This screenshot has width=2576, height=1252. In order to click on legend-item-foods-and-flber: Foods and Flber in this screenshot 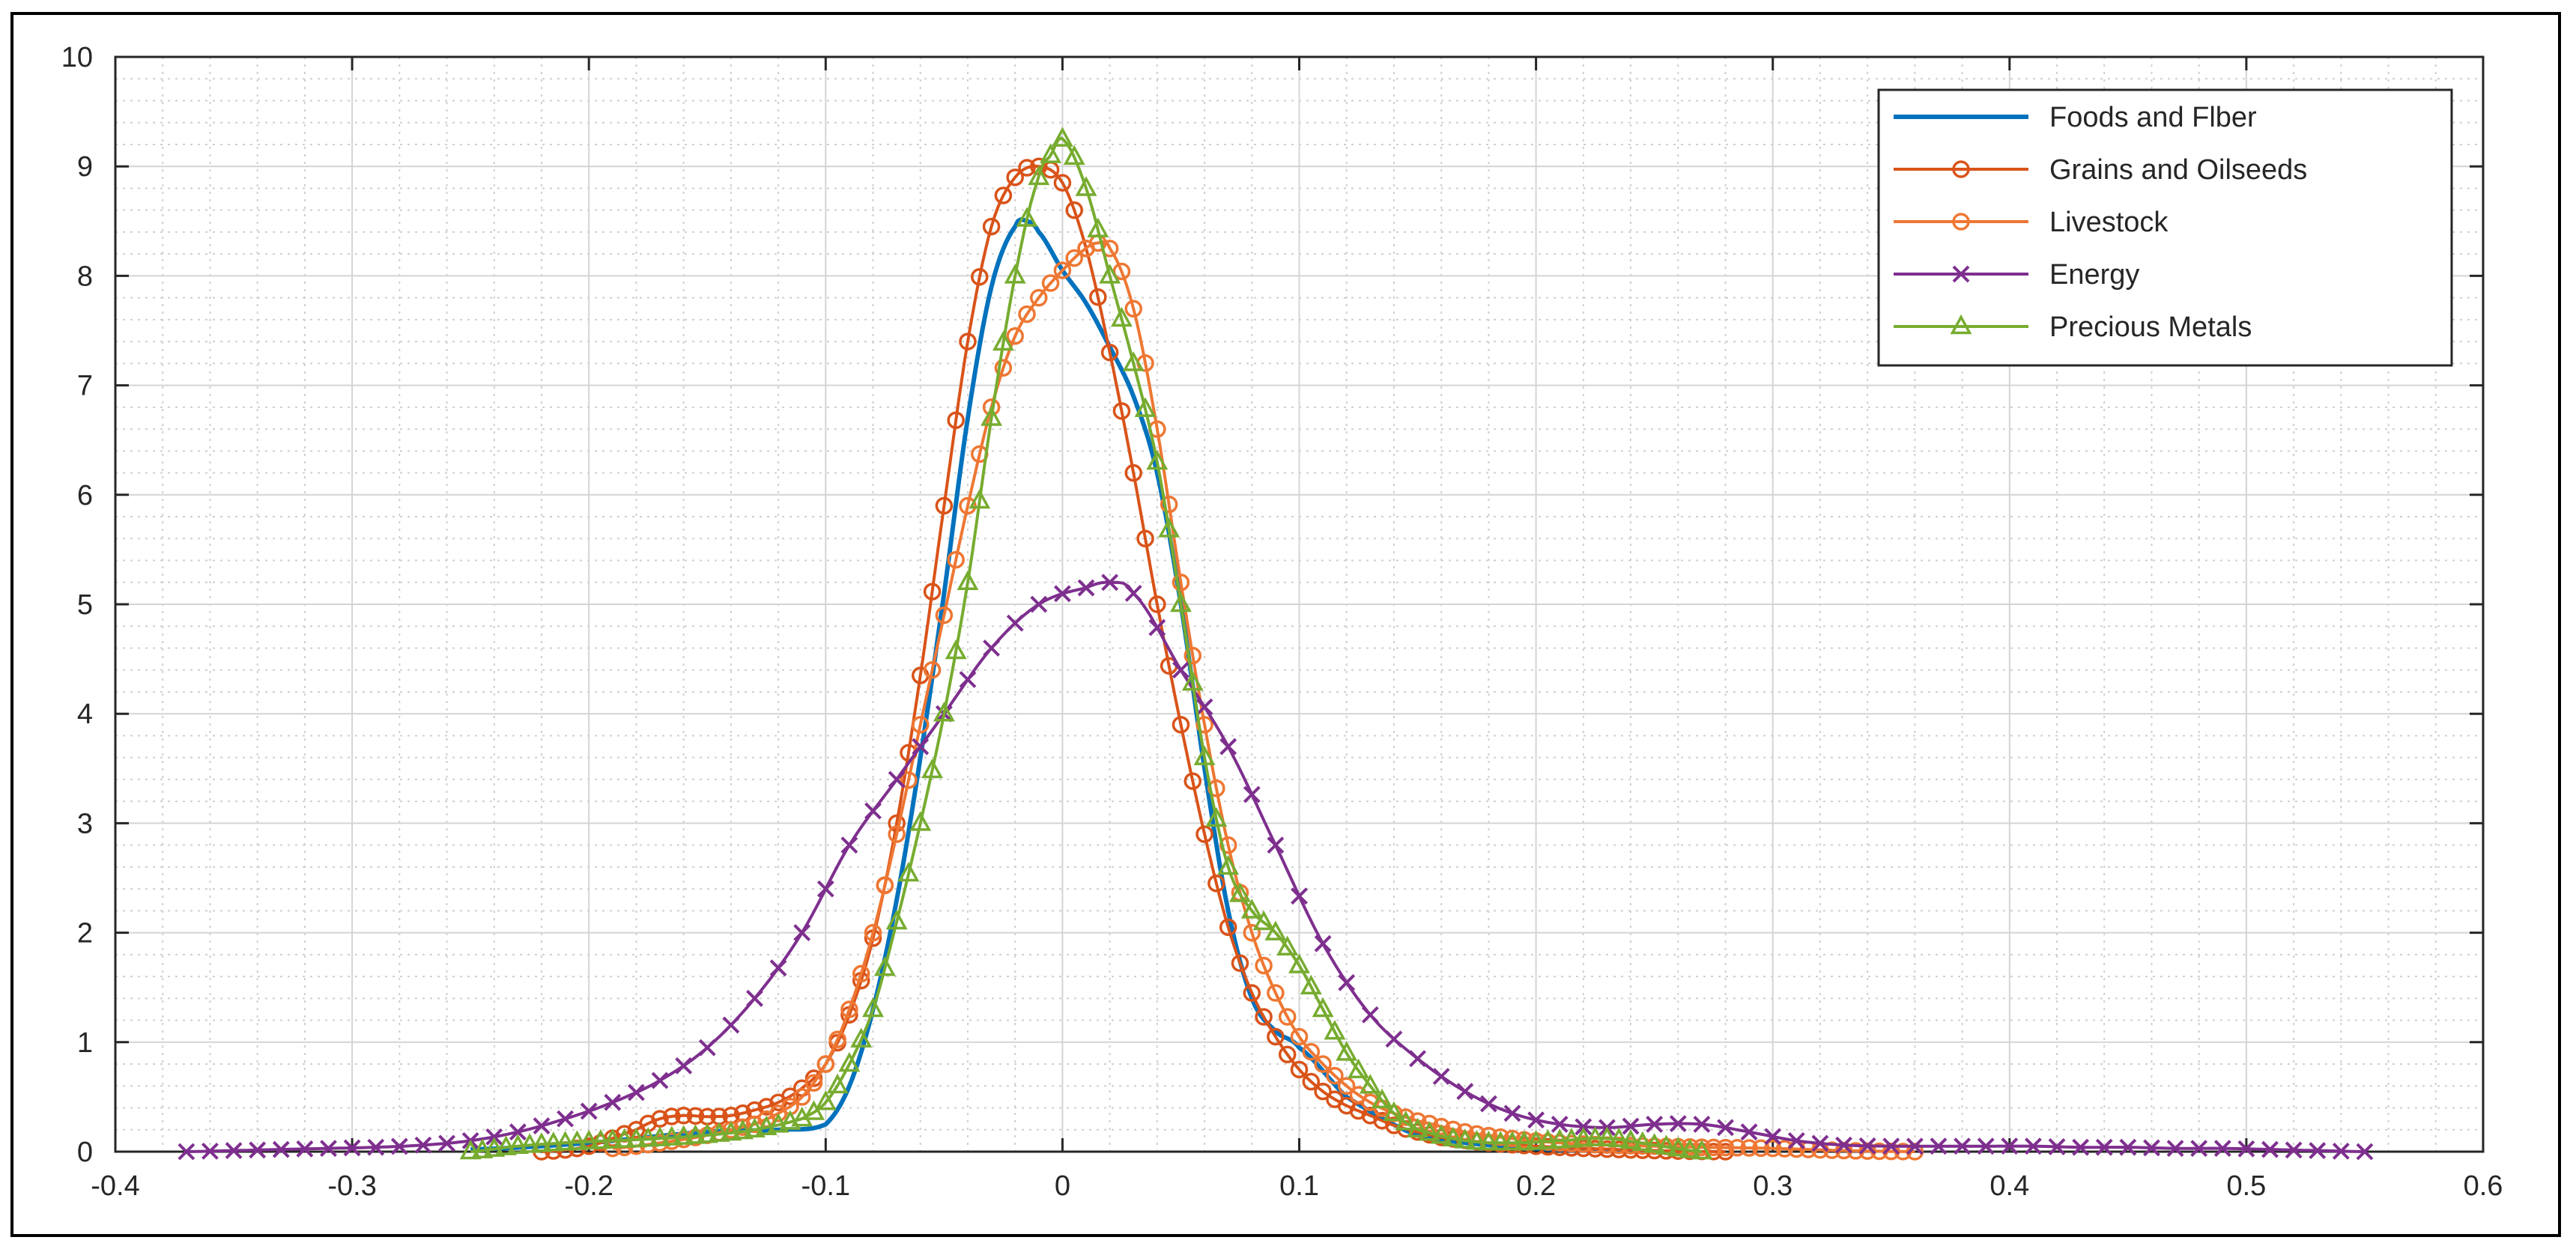, I will do `click(2076, 117)`.